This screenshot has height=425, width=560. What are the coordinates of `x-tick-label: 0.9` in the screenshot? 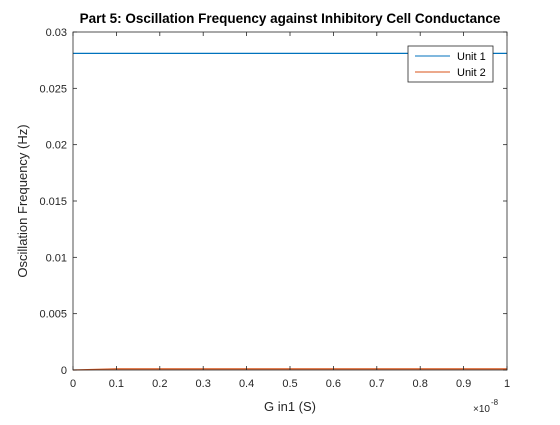 It's located at (463, 384).